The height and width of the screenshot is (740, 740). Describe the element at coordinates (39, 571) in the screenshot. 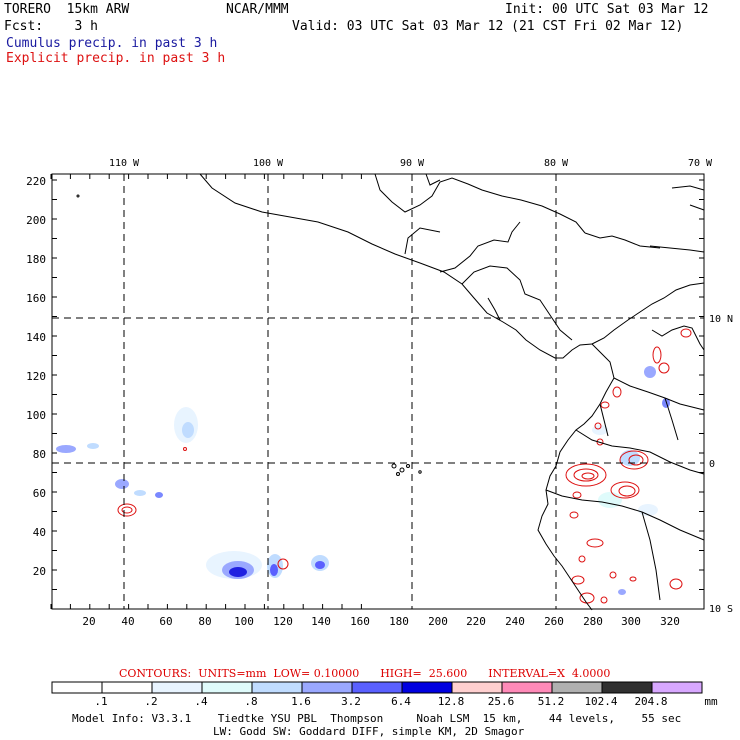

I see `y-tick: 20` at that location.